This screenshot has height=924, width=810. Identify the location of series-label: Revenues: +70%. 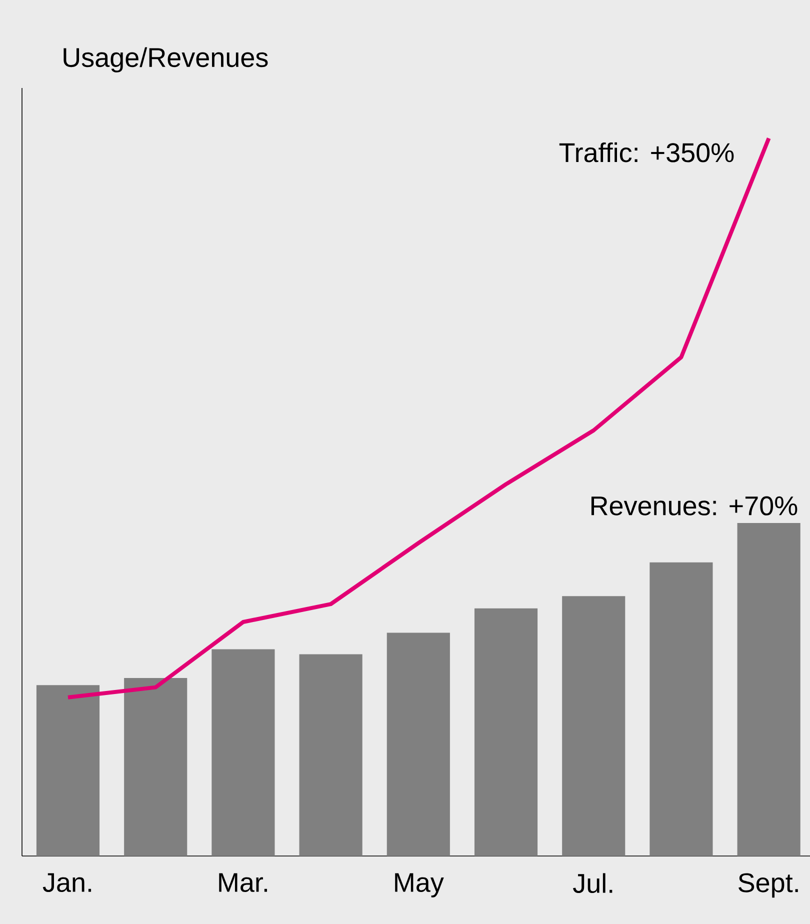
(694, 506).